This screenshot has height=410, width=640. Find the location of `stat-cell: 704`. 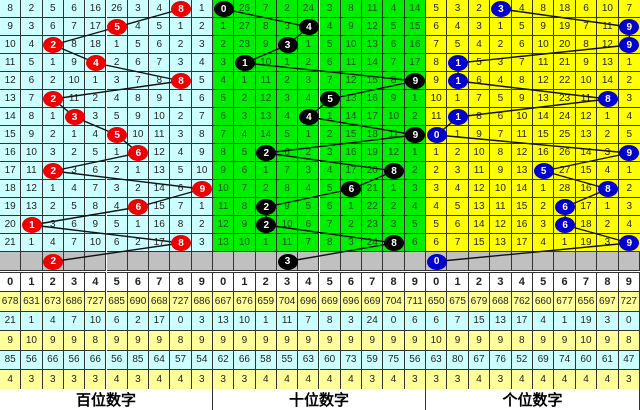

stat-cell: 704 is located at coordinates (287, 302).